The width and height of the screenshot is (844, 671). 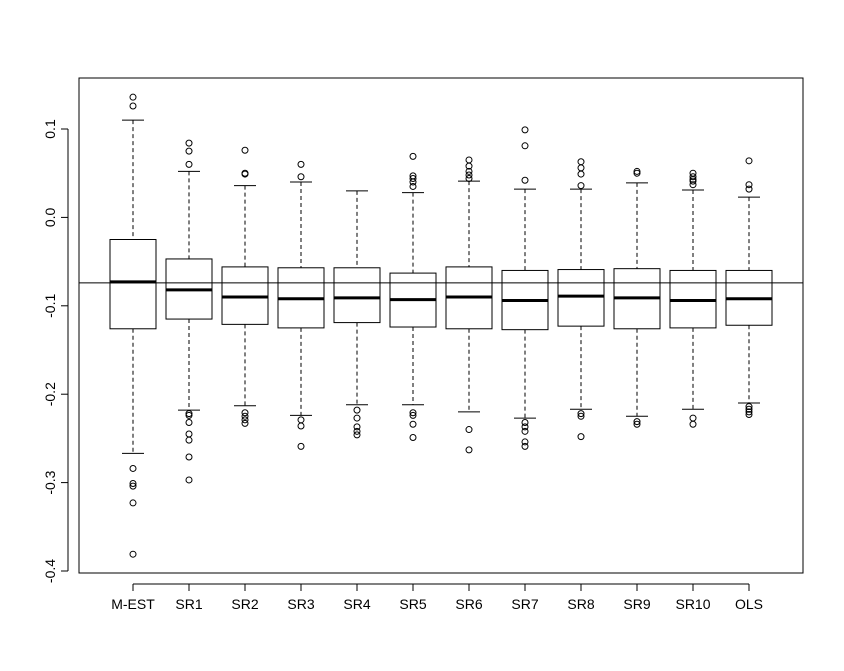 I want to click on box-group-sr4, so click(x=357, y=314).